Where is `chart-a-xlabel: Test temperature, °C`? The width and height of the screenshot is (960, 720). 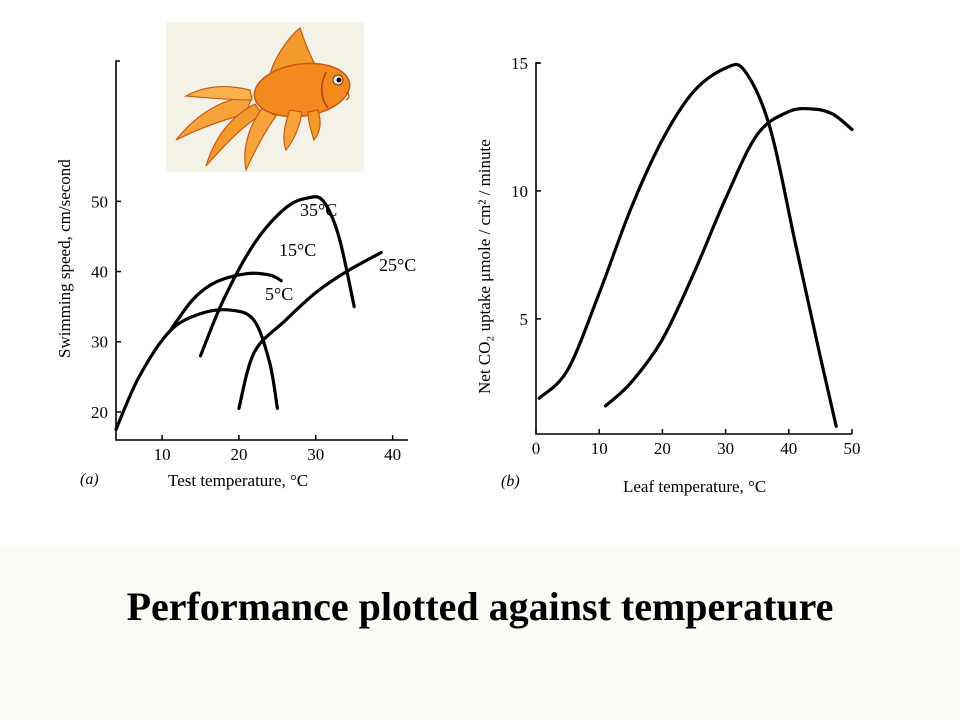
chart-a-xlabel: Test temperature, °C is located at coordinates (238, 480).